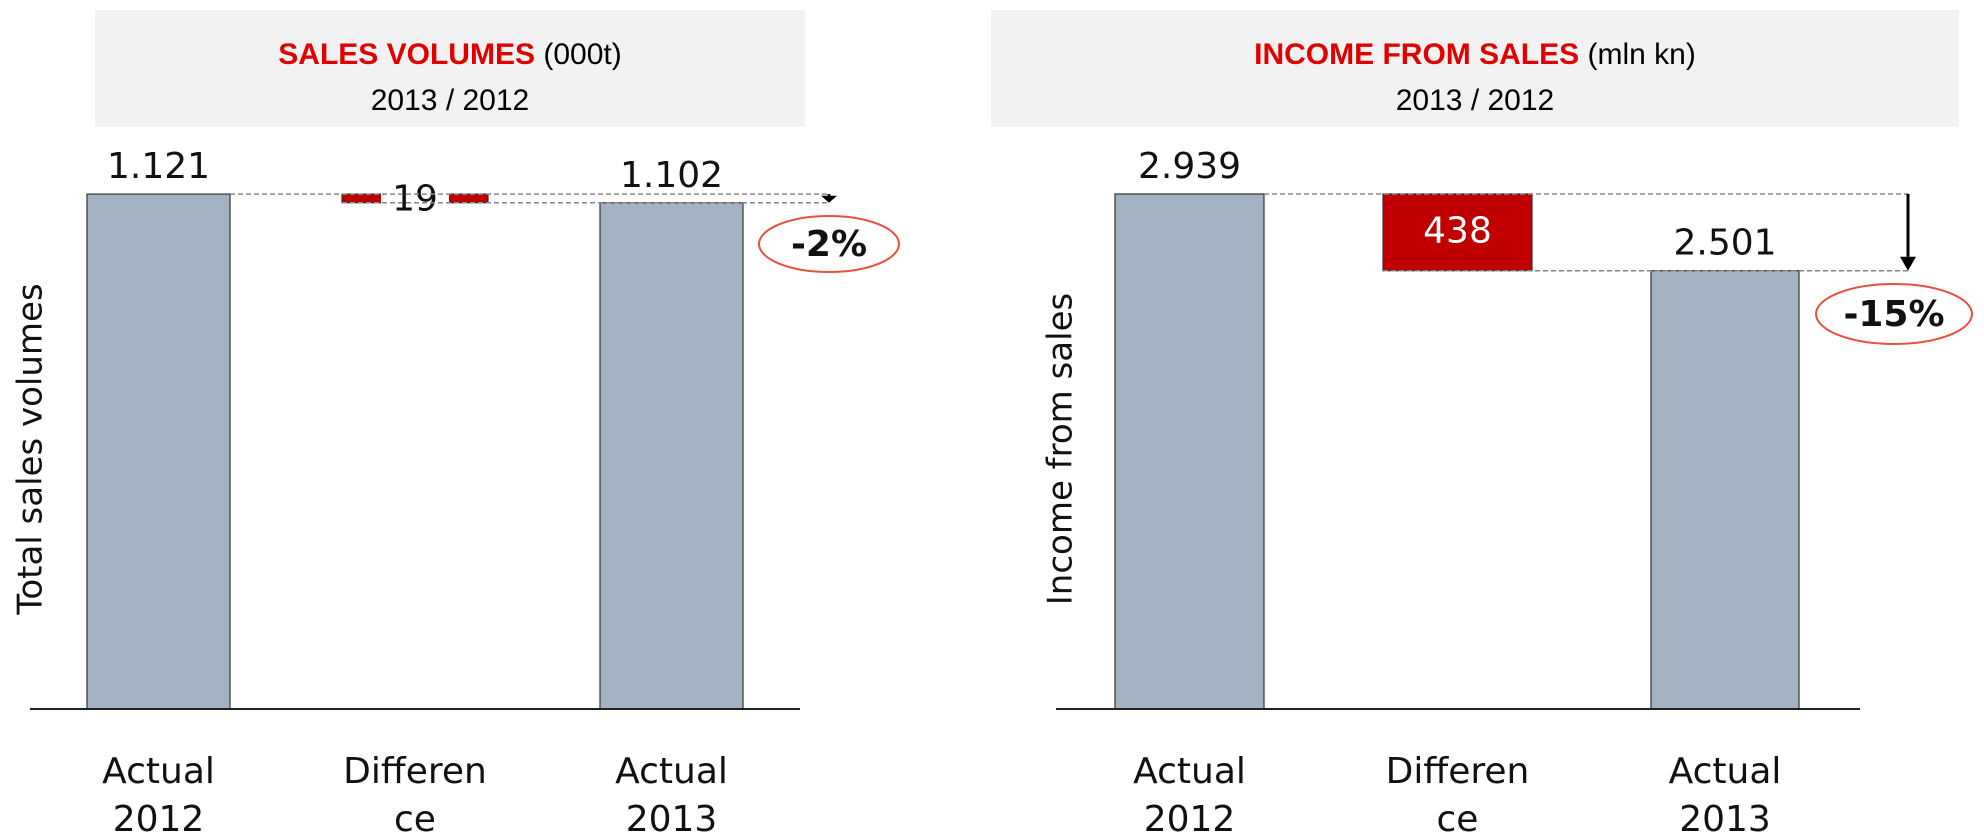 This screenshot has width=1984, height=838. I want to click on header-line: SALES VOLUMES (000t), so click(450, 55).